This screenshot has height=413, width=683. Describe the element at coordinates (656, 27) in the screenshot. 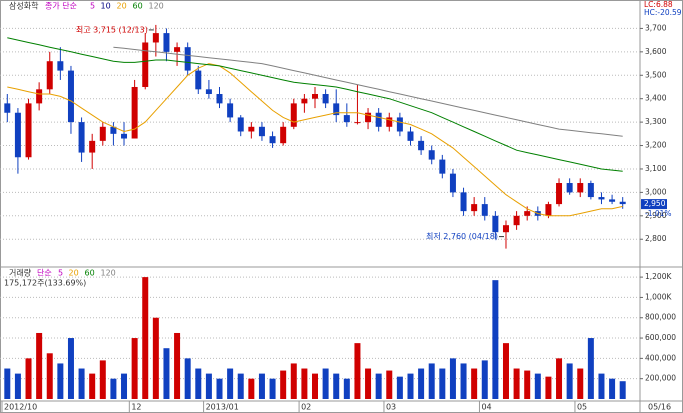

I see `y-tick-label: 3,700` at that location.